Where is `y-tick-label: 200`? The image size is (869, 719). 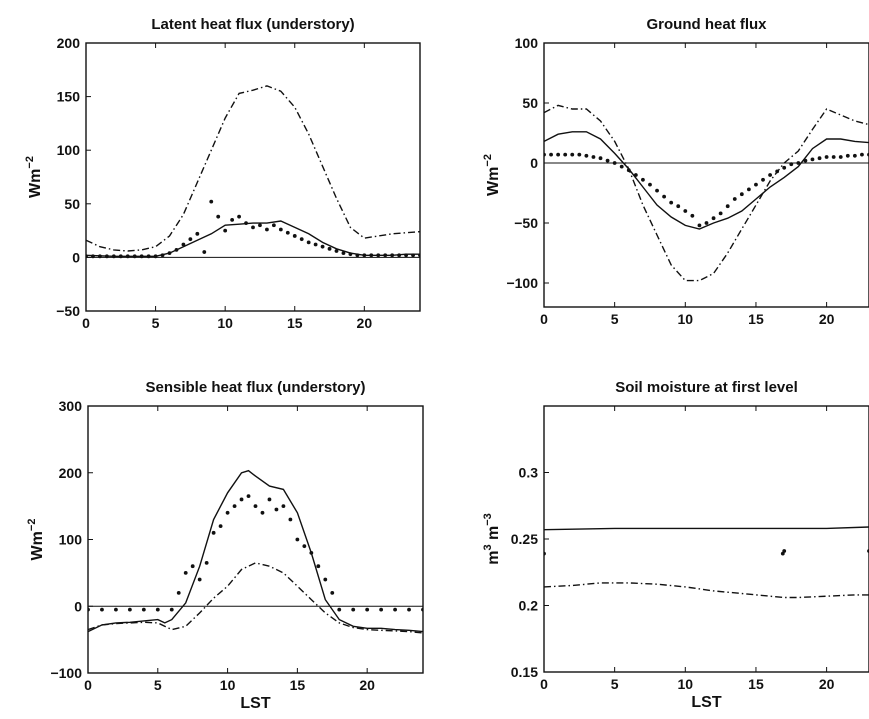 y-tick-label: 200 is located at coordinates (71, 473).